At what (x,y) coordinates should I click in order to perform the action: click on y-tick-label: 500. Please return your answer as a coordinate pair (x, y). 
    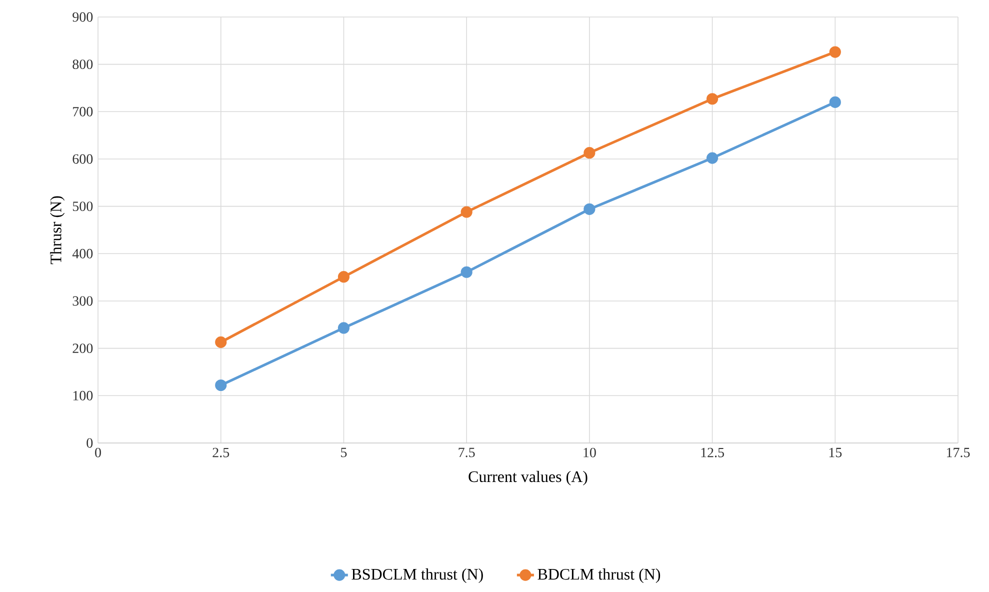
    Looking at the image, I should click on (82, 207).